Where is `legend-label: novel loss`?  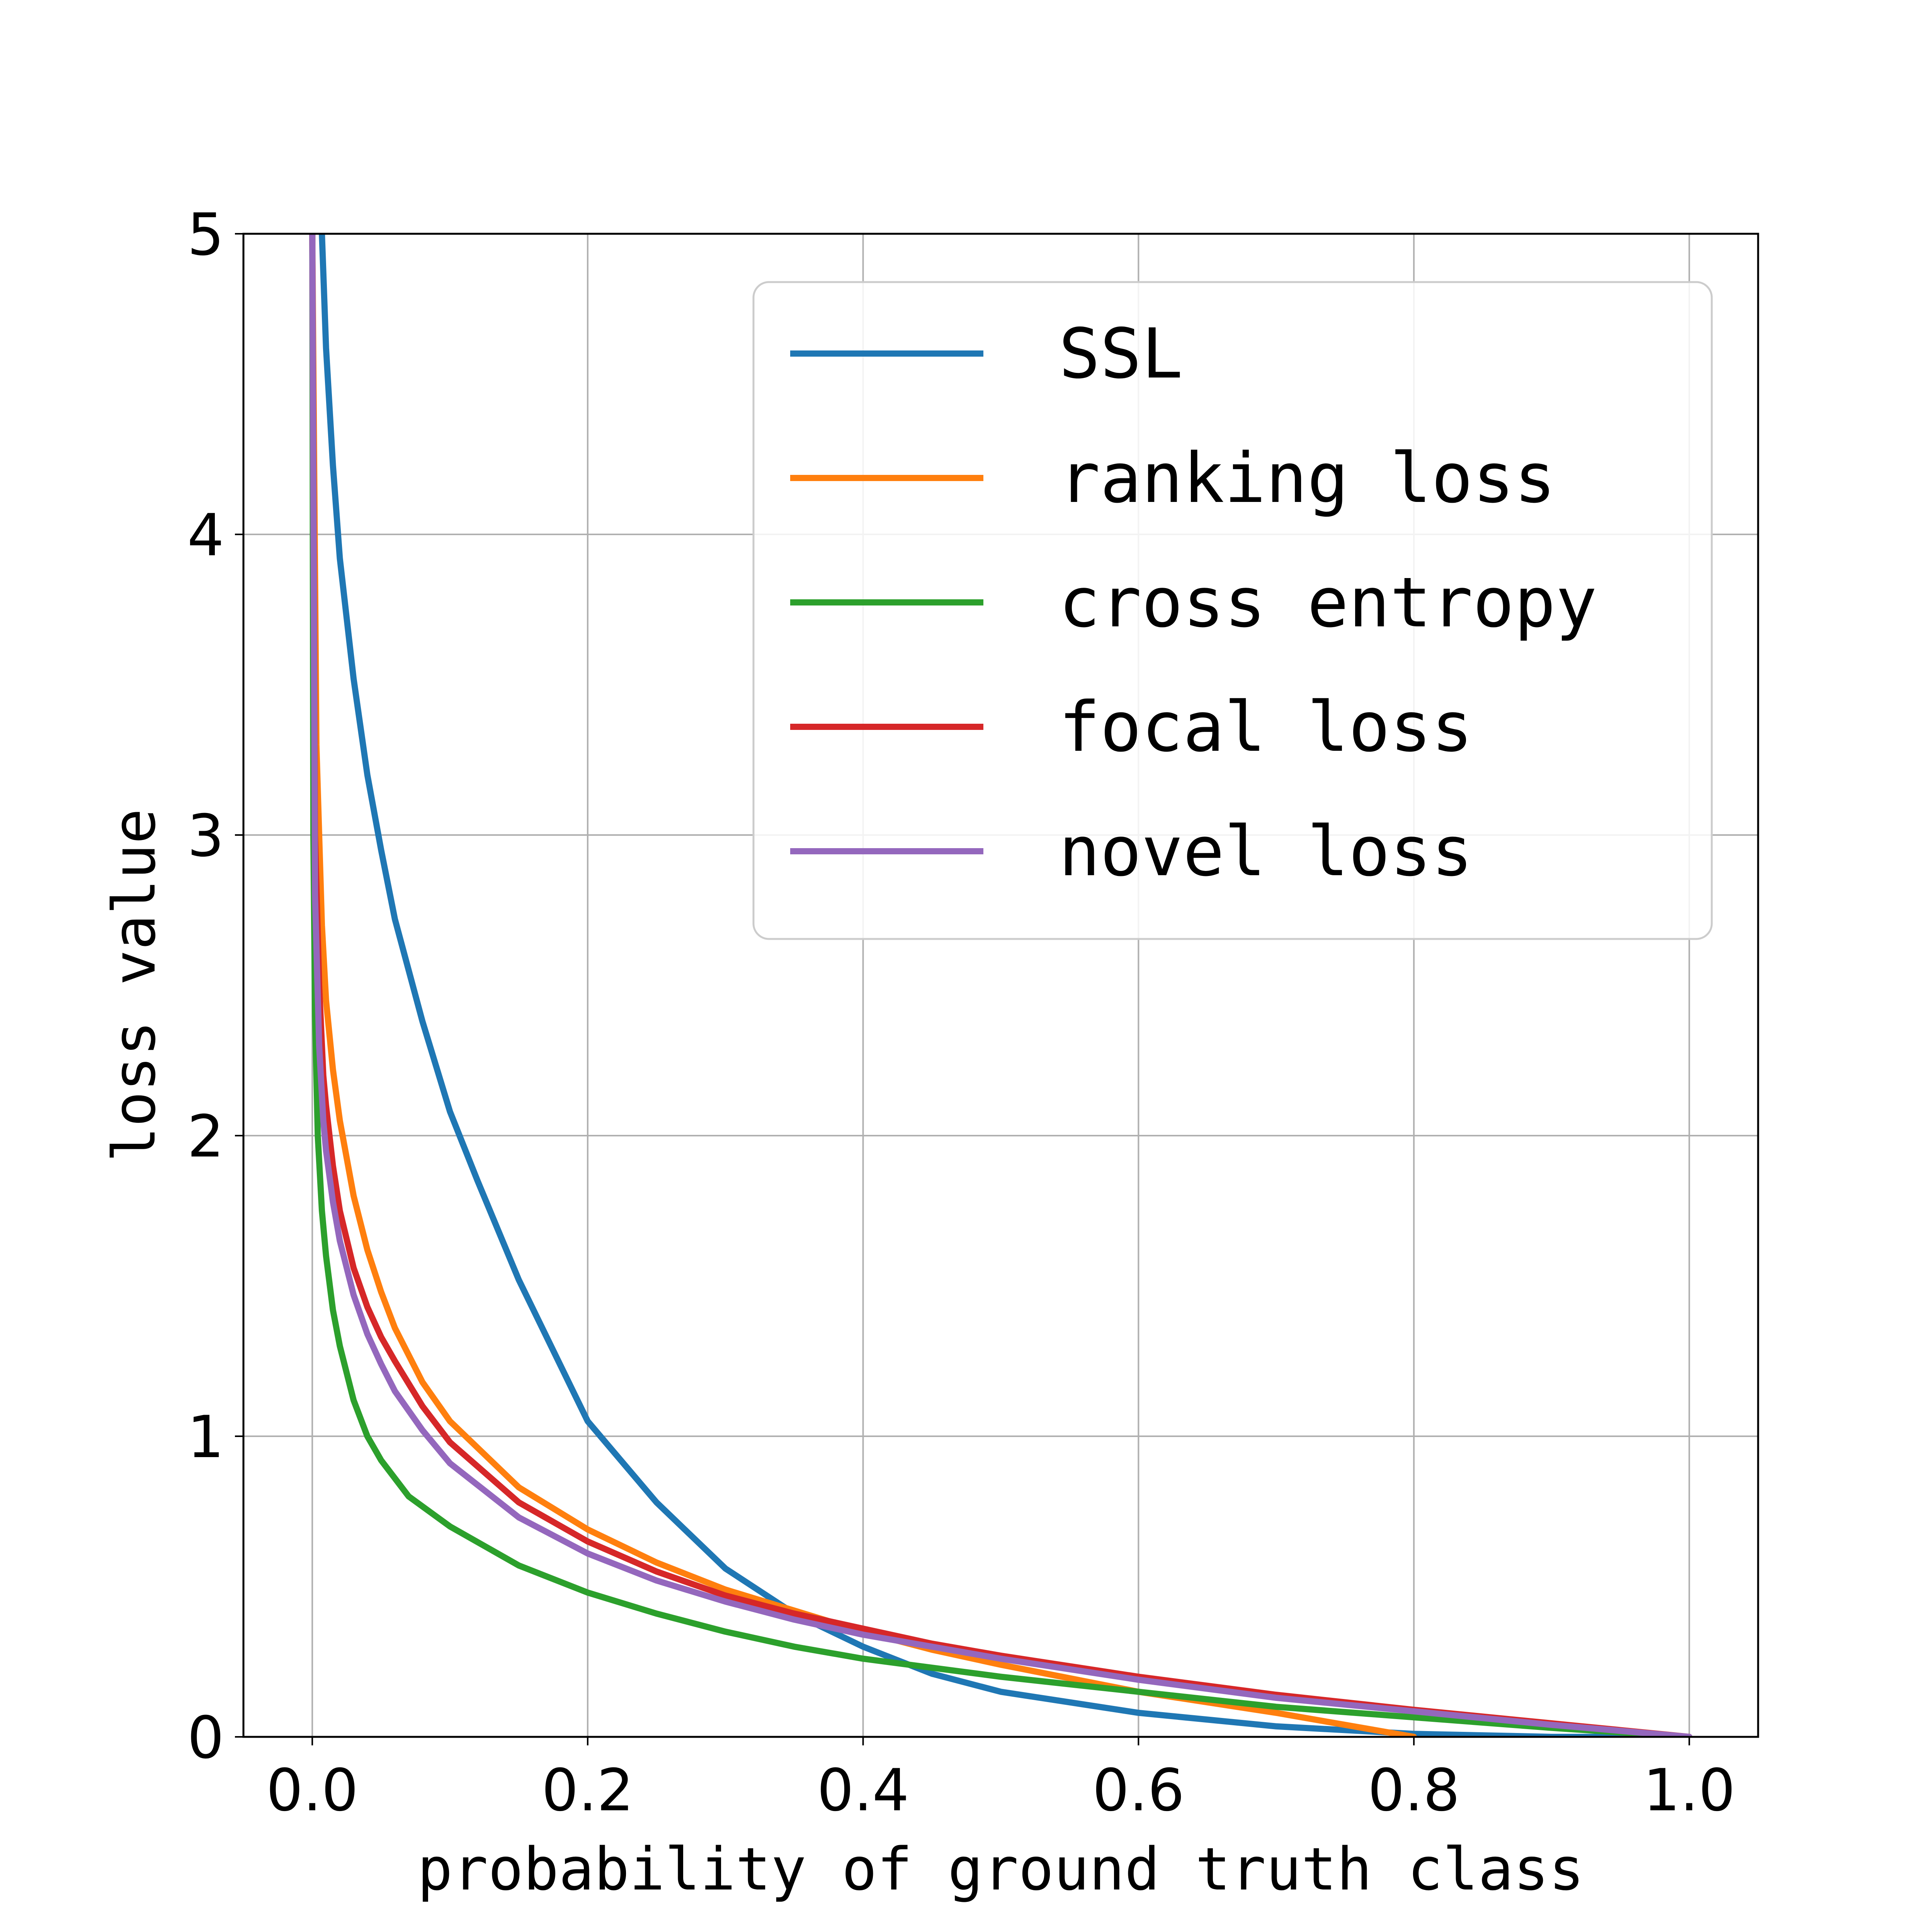
legend-label: novel loss is located at coordinates (1266, 851).